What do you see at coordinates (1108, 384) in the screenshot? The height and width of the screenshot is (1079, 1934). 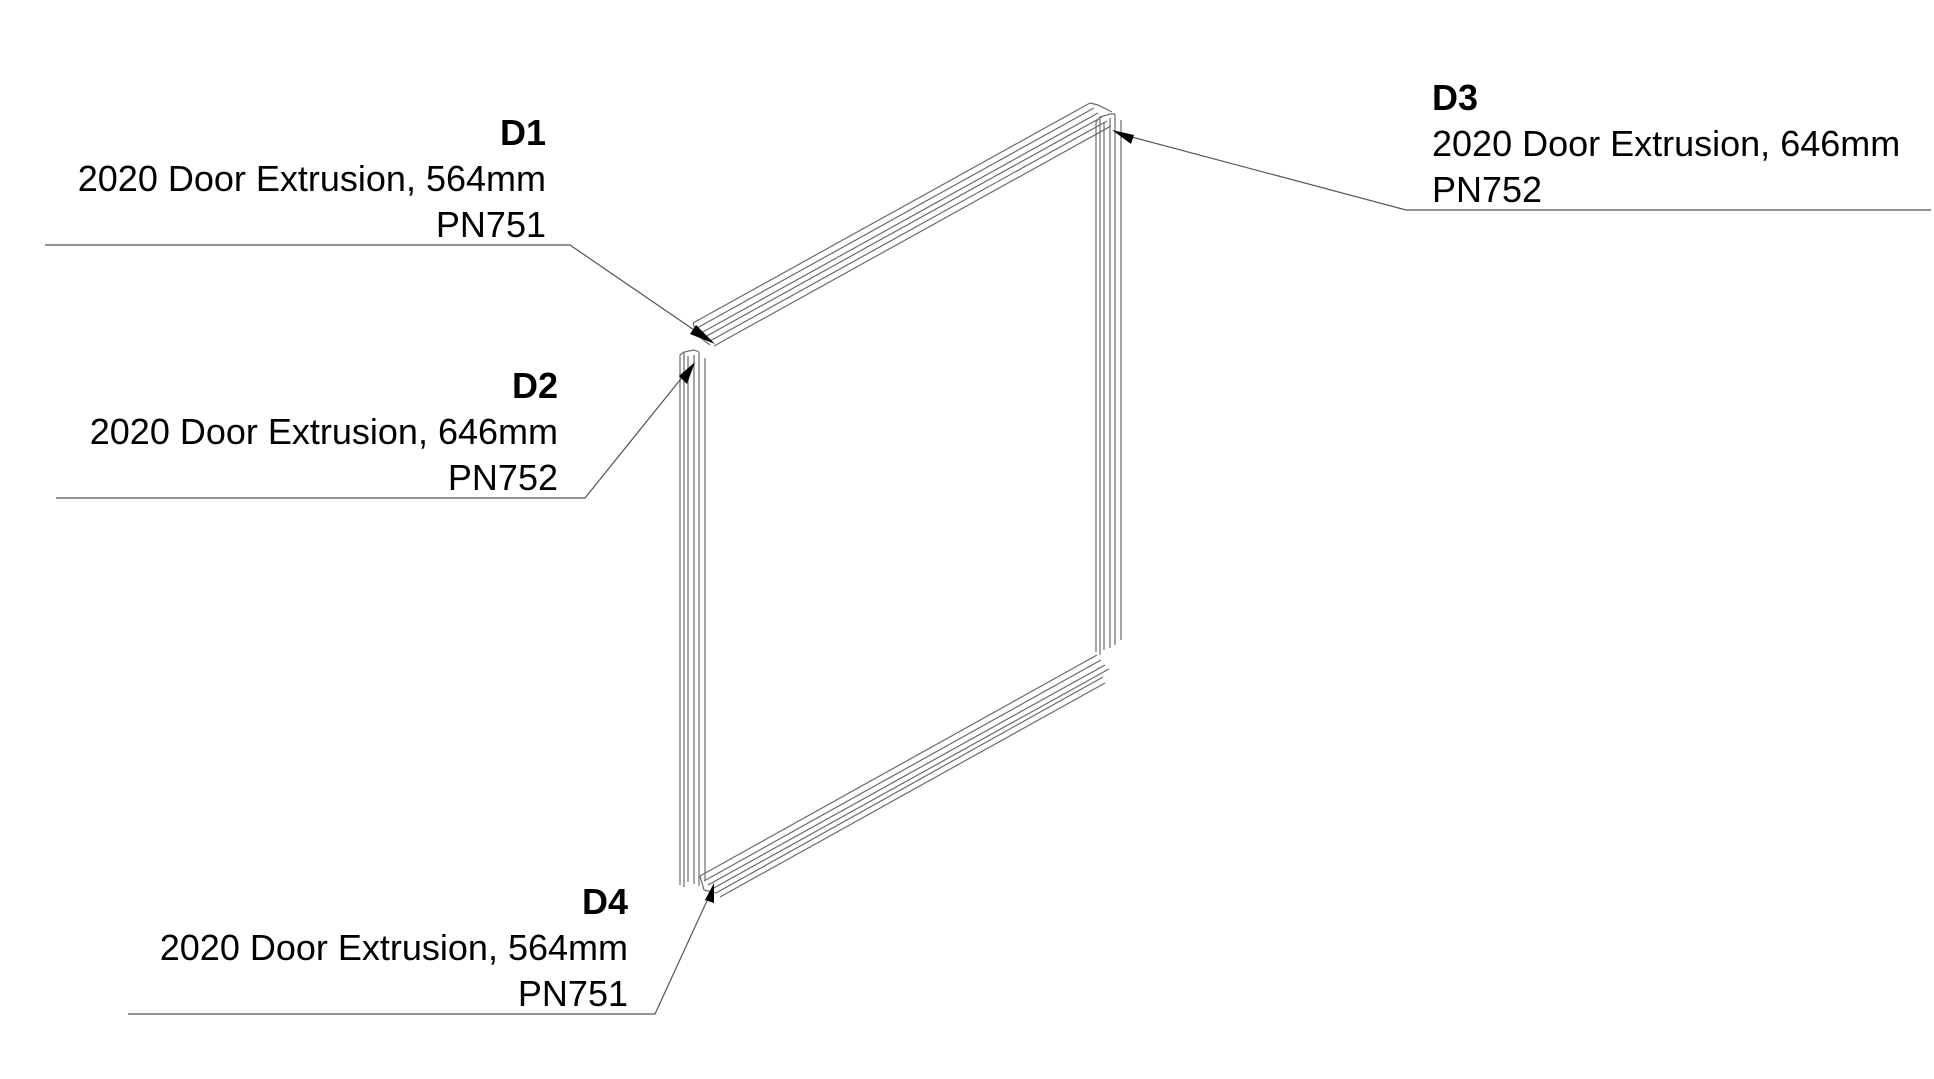 I see `extrusion-d3` at bounding box center [1108, 384].